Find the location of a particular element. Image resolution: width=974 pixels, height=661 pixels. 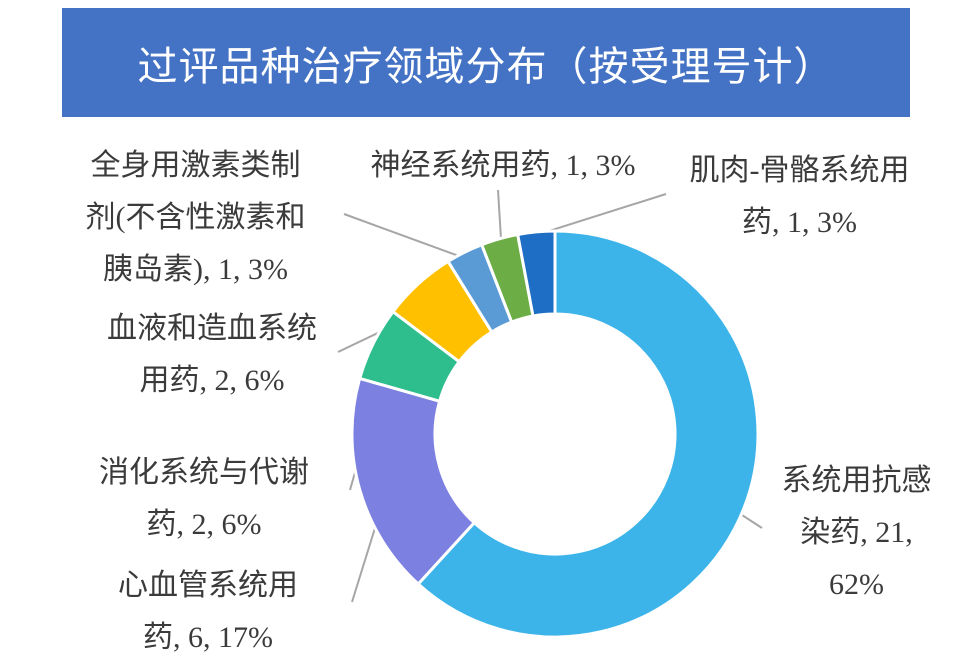

callout-digestive-metabolism-label: 消化系统与代谢 药, 2, 6% is located at coordinates (204, 498).